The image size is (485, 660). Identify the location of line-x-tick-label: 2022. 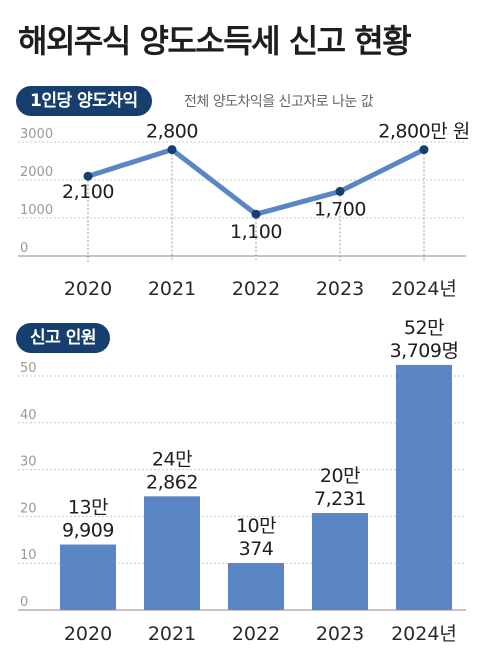
(256, 289).